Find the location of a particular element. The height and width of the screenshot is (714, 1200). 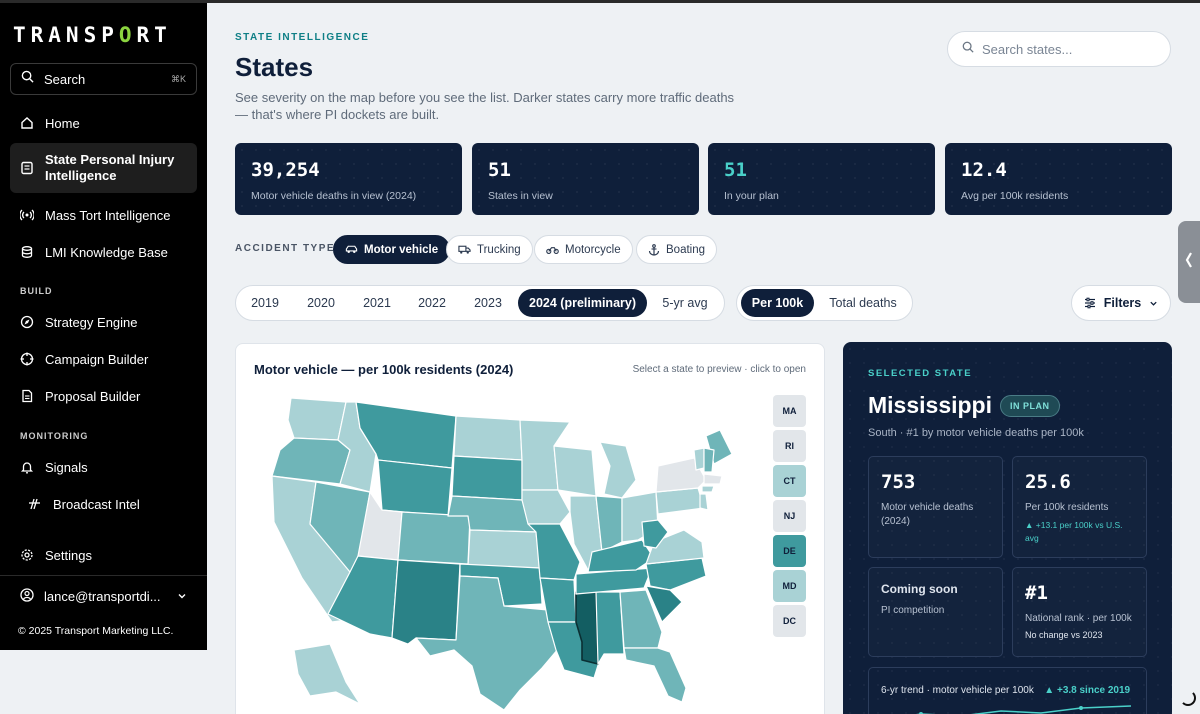

small-state-md: MD is located at coordinates (789, 586).